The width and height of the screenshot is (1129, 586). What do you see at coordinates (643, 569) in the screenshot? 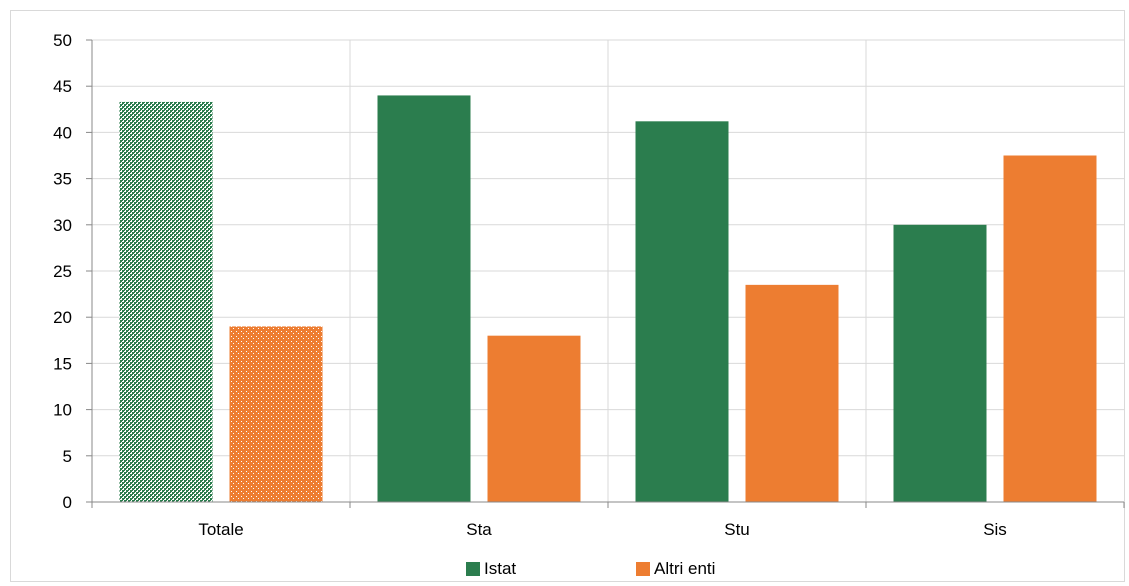
I see `legend-swatch-altri-enti` at bounding box center [643, 569].